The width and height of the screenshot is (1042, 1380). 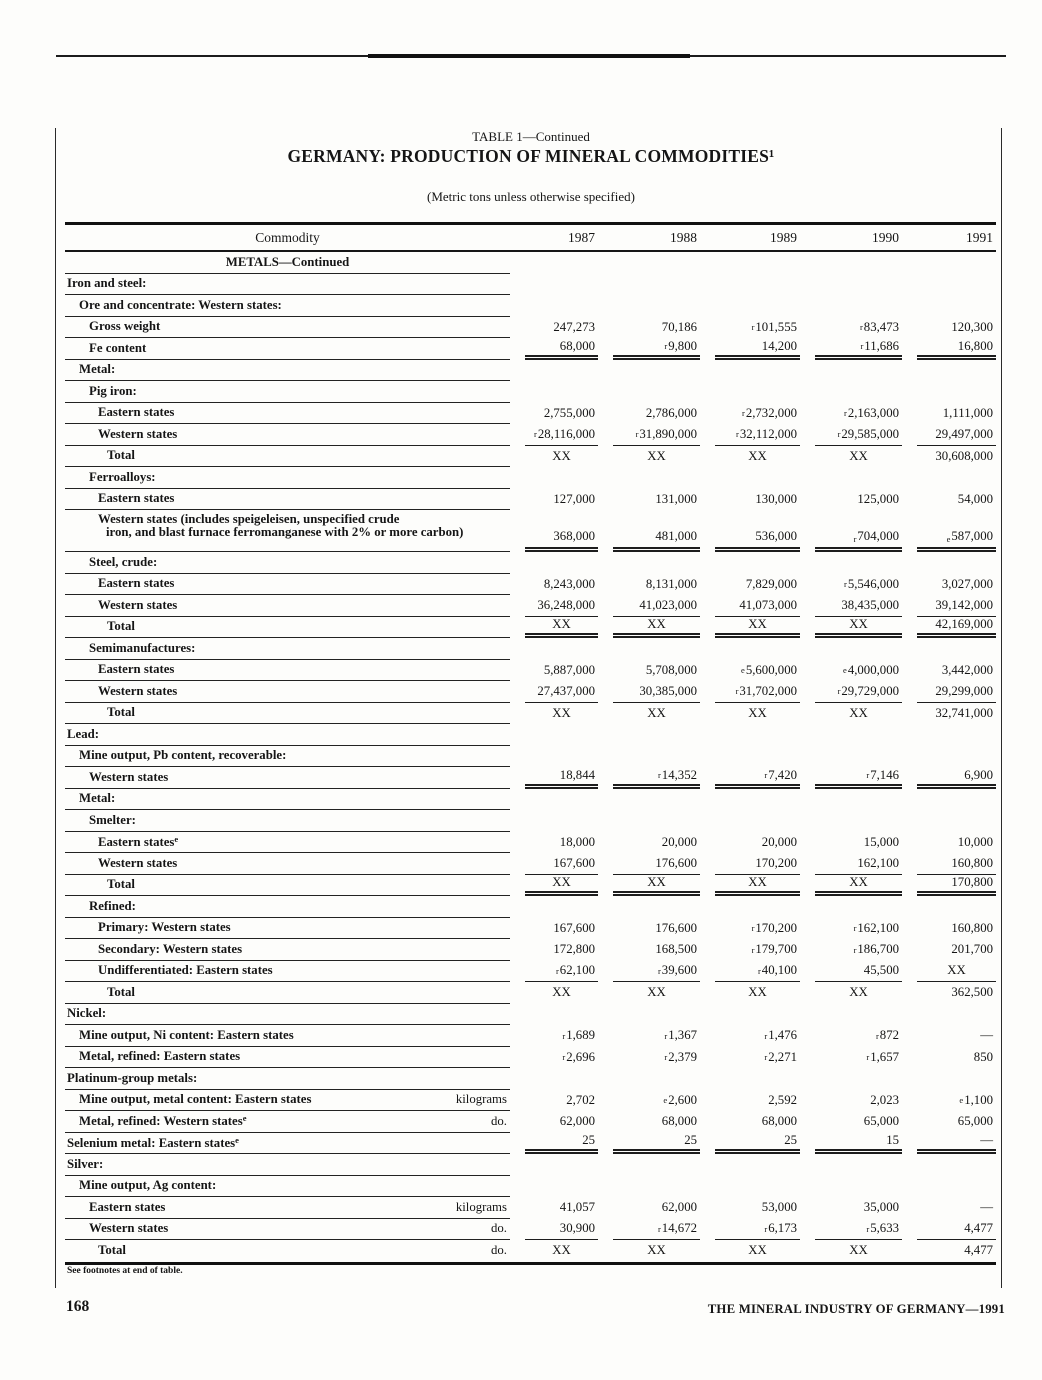 I want to click on cell-value: 30,608,000, so click(x=964, y=455).